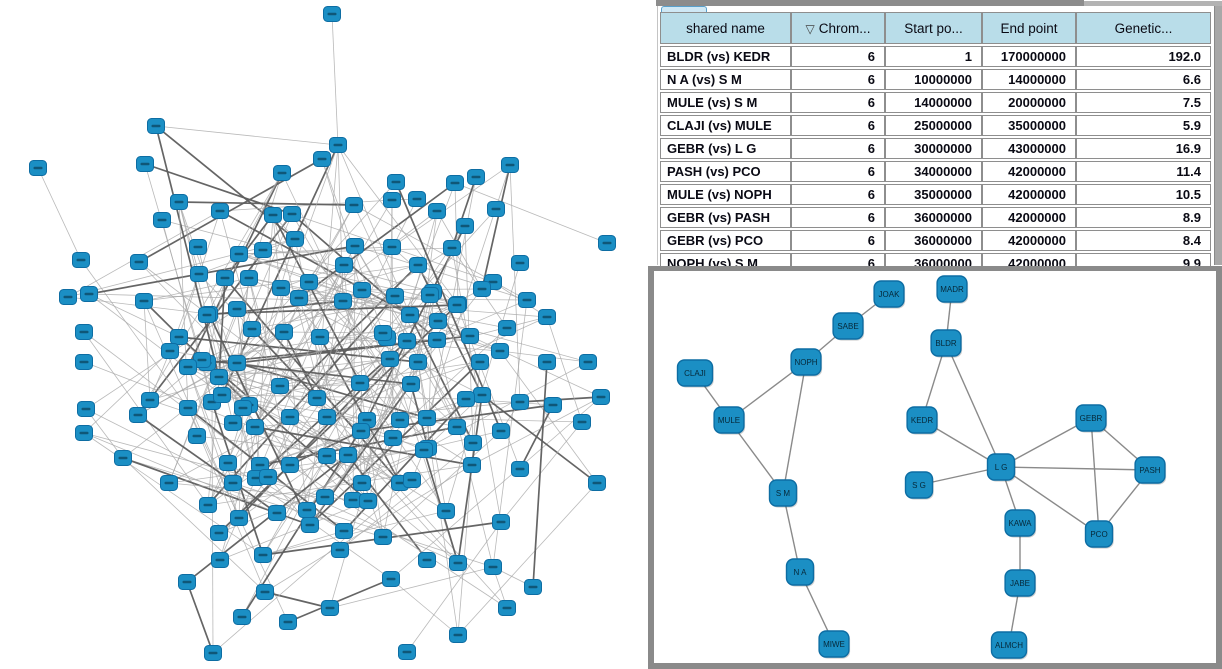 The height and width of the screenshot is (669, 1222). I want to click on table-cell: PASH (vs) PCO, so click(725, 171).